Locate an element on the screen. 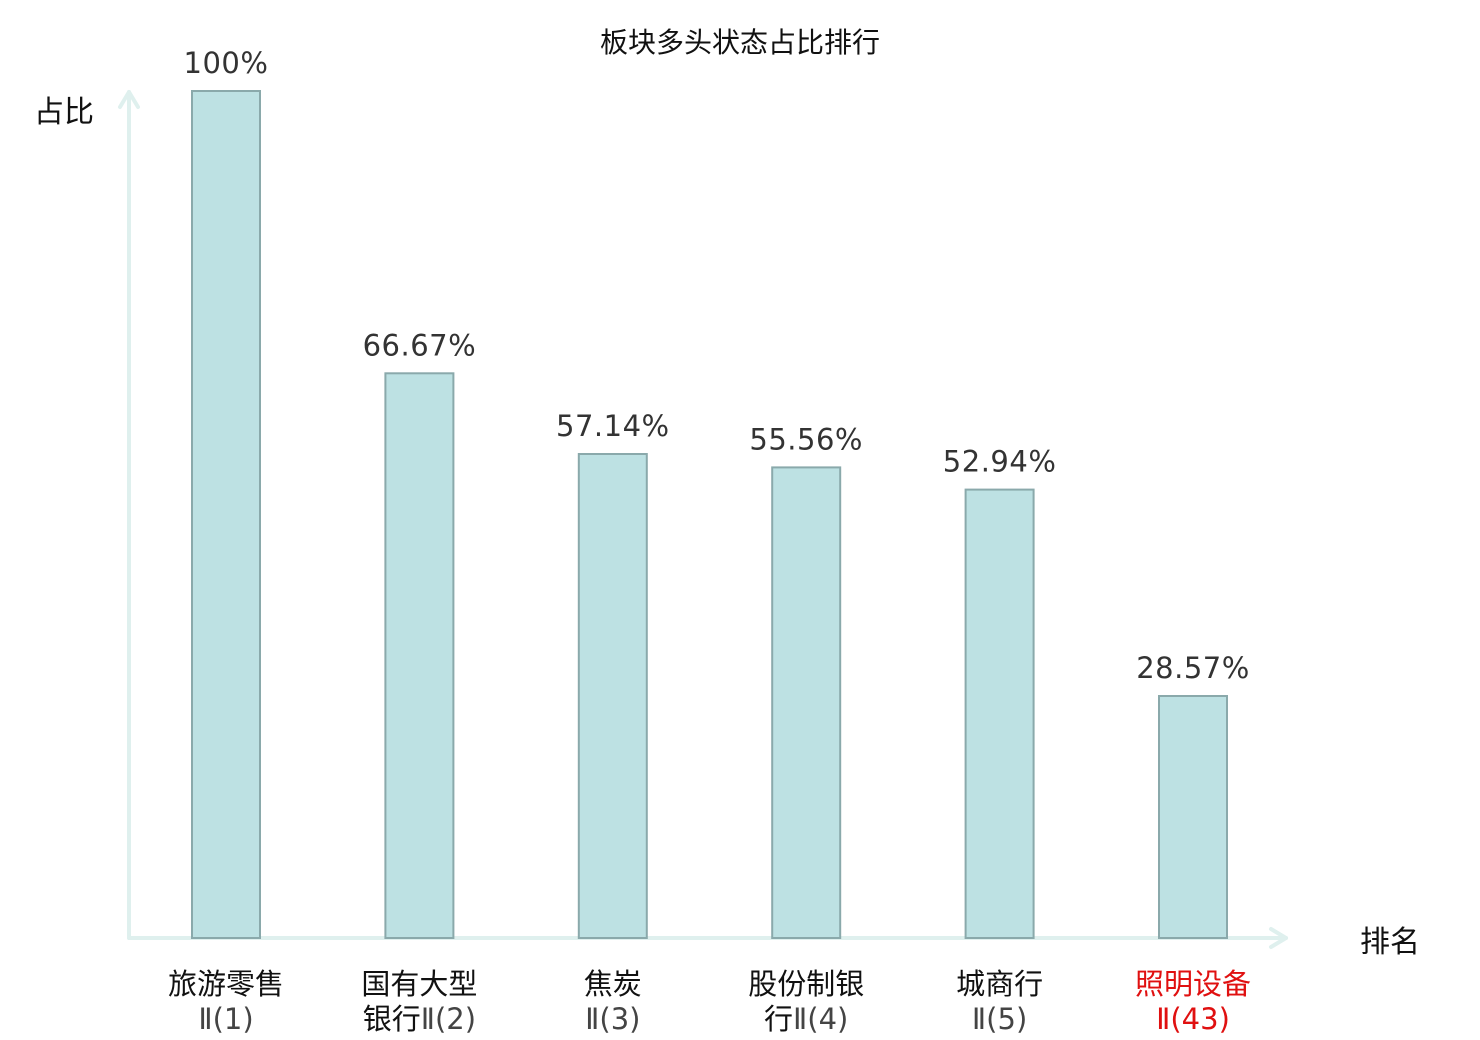  category-rank: Ⅱ(3) is located at coordinates (612, 1019).